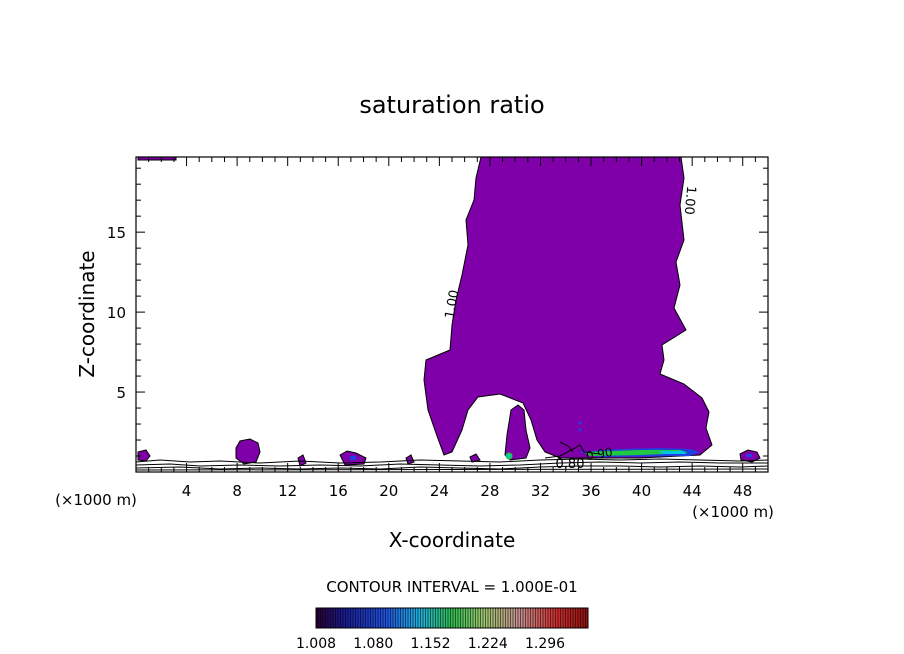  What do you see at coordinates (545, 644) in the screenshot?
I see `colorbar-tick-label: 1.296` at bounding box center [545, 644].